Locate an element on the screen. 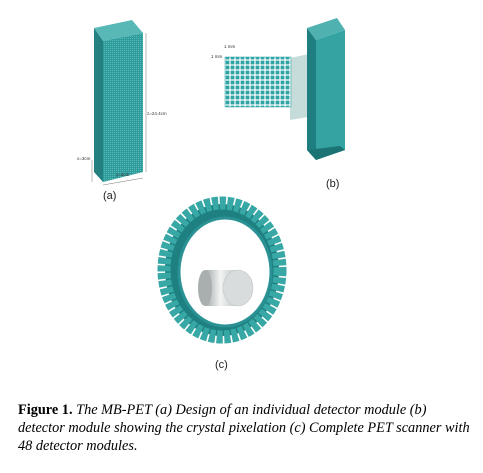  module-b-shape is located at coordinates (326, 89).